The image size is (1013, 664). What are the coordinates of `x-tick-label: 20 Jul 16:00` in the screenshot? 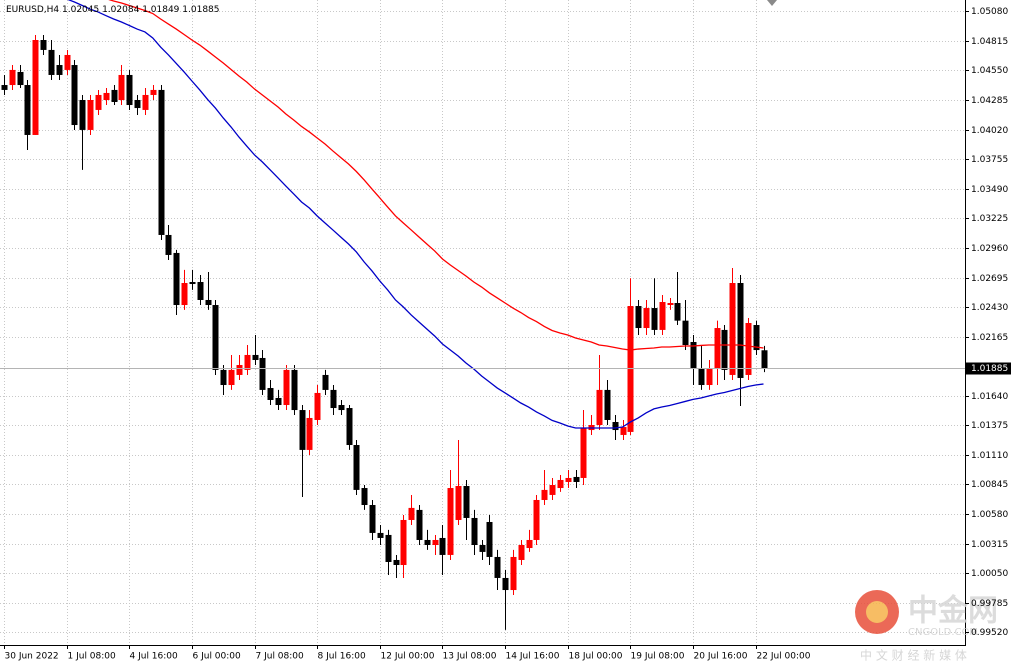 It's located at (721, 657).